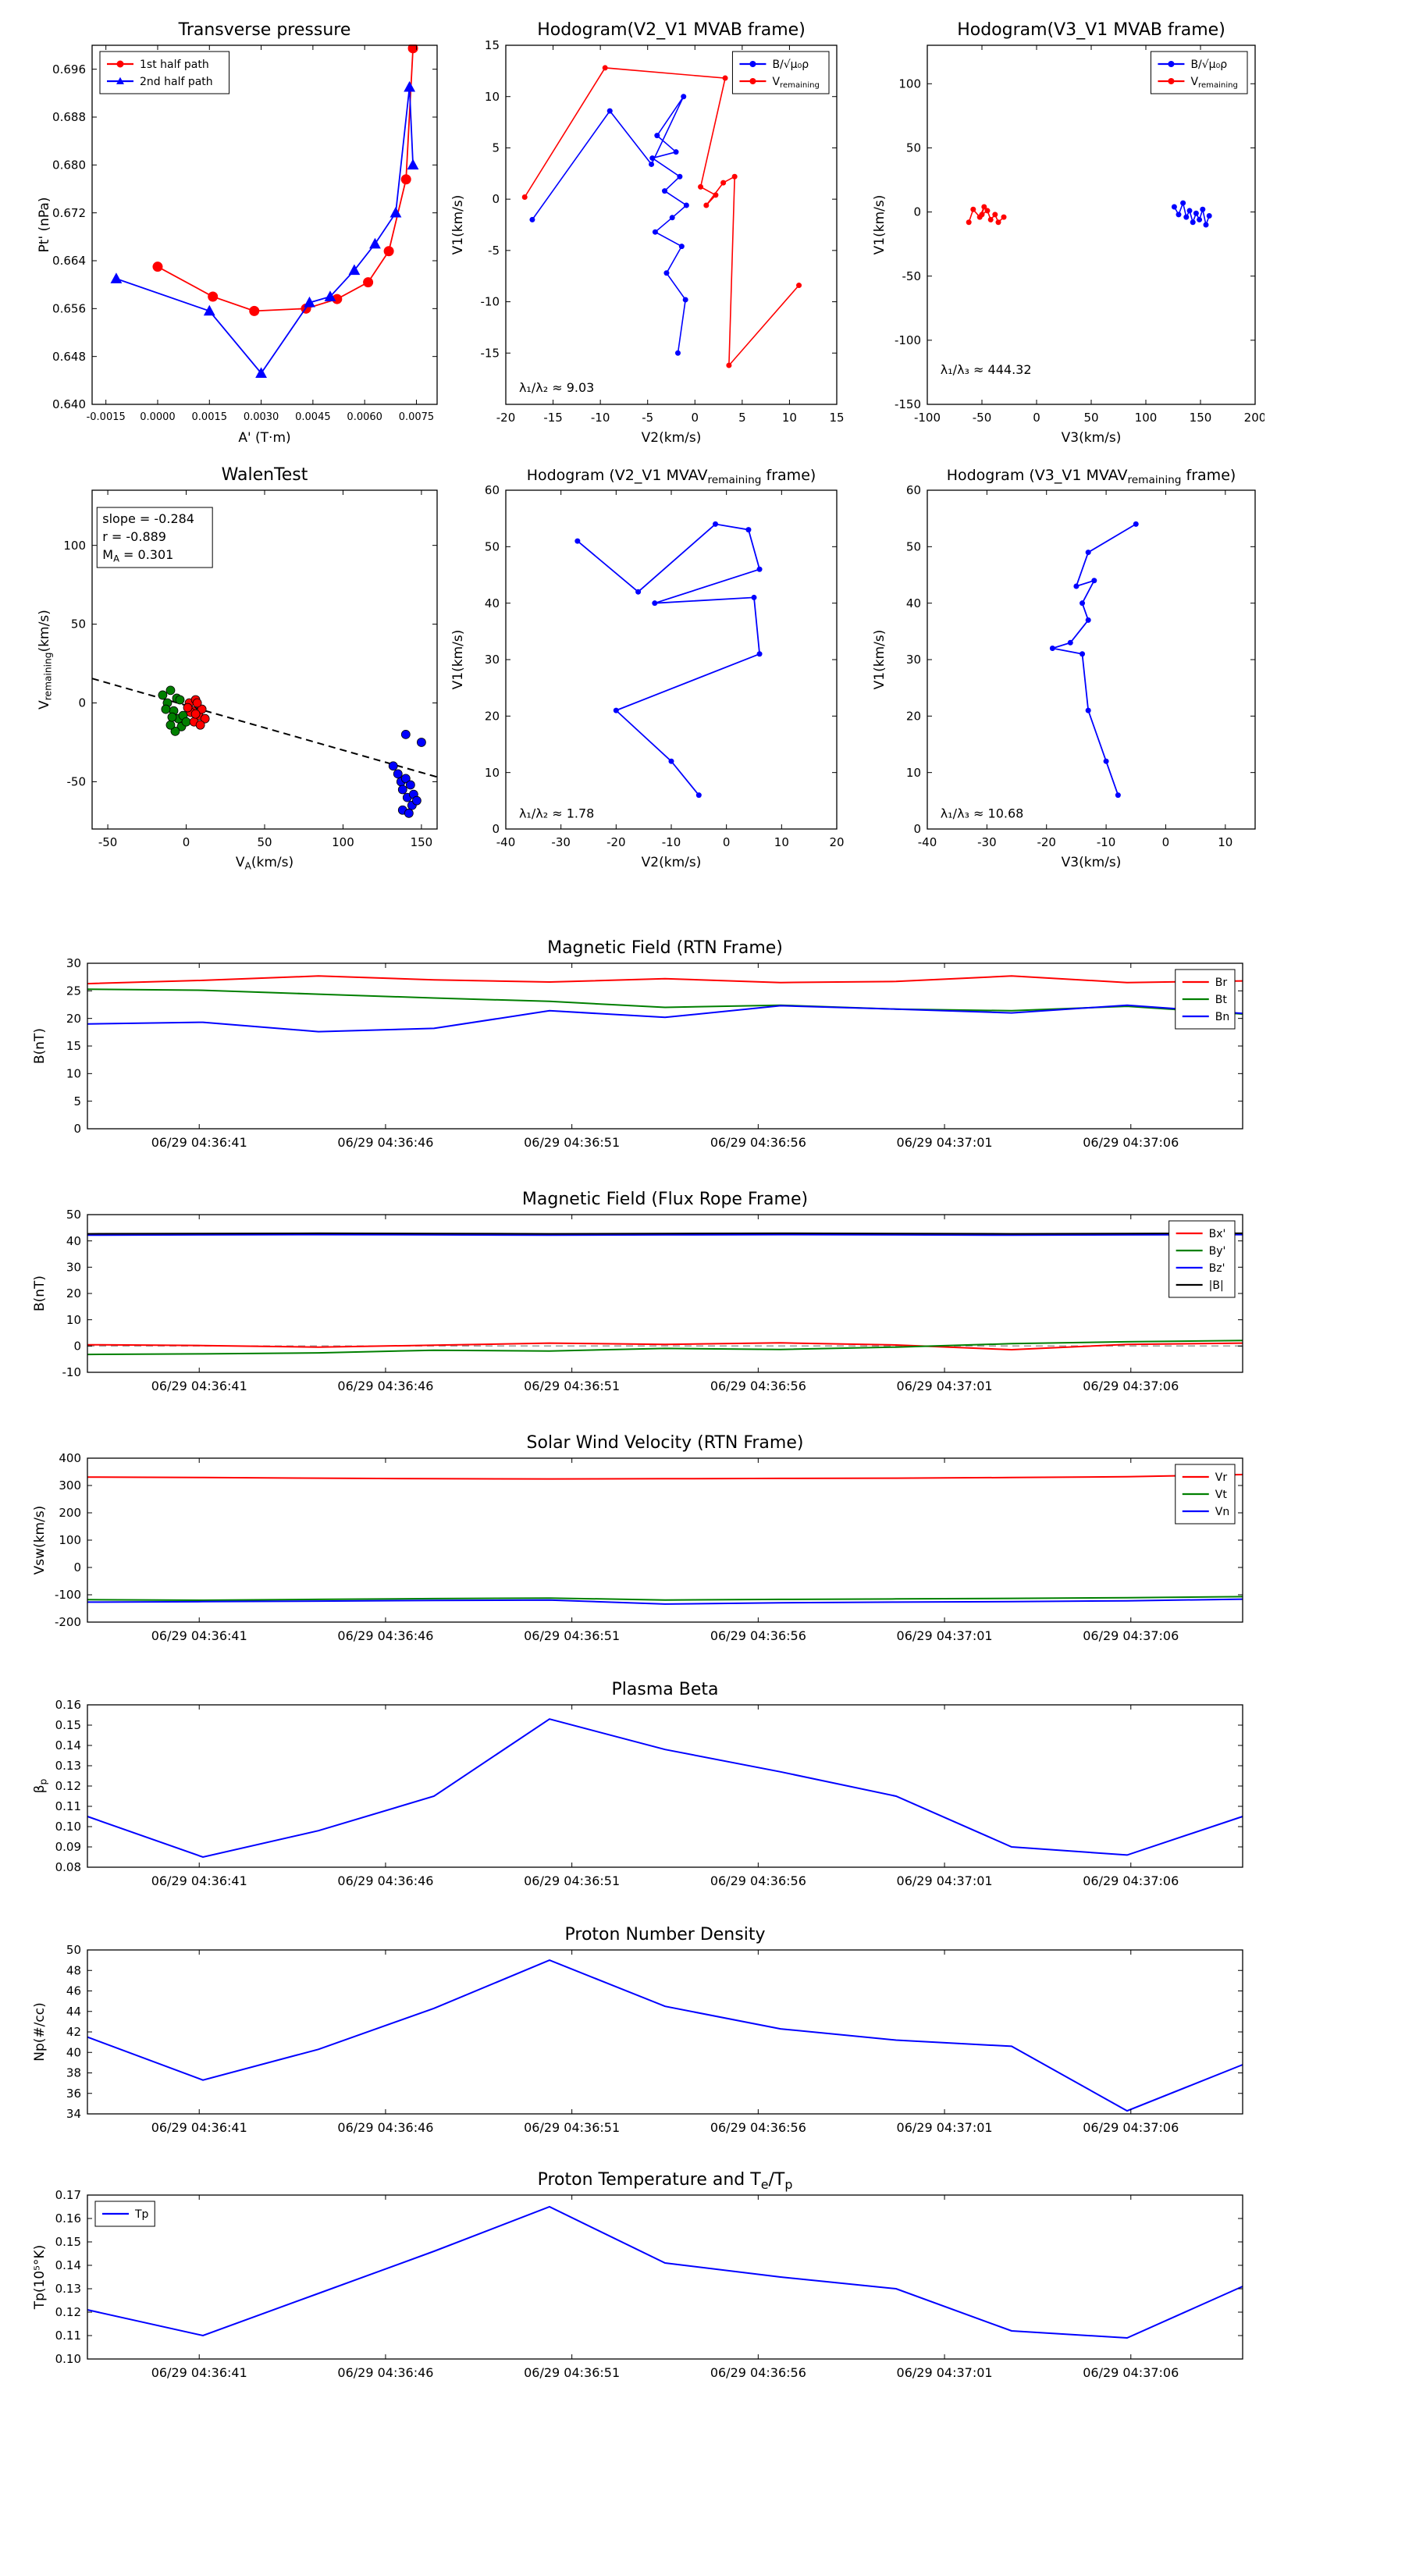 This screenshot has height=2576, width=1405. Describe the element at coordinates (665, 1443) in the screenshot. I see `svg-text:Solar Wind Velocity (RTN Frame: Solar Wind Velocity (RTN Frame)` at that location.